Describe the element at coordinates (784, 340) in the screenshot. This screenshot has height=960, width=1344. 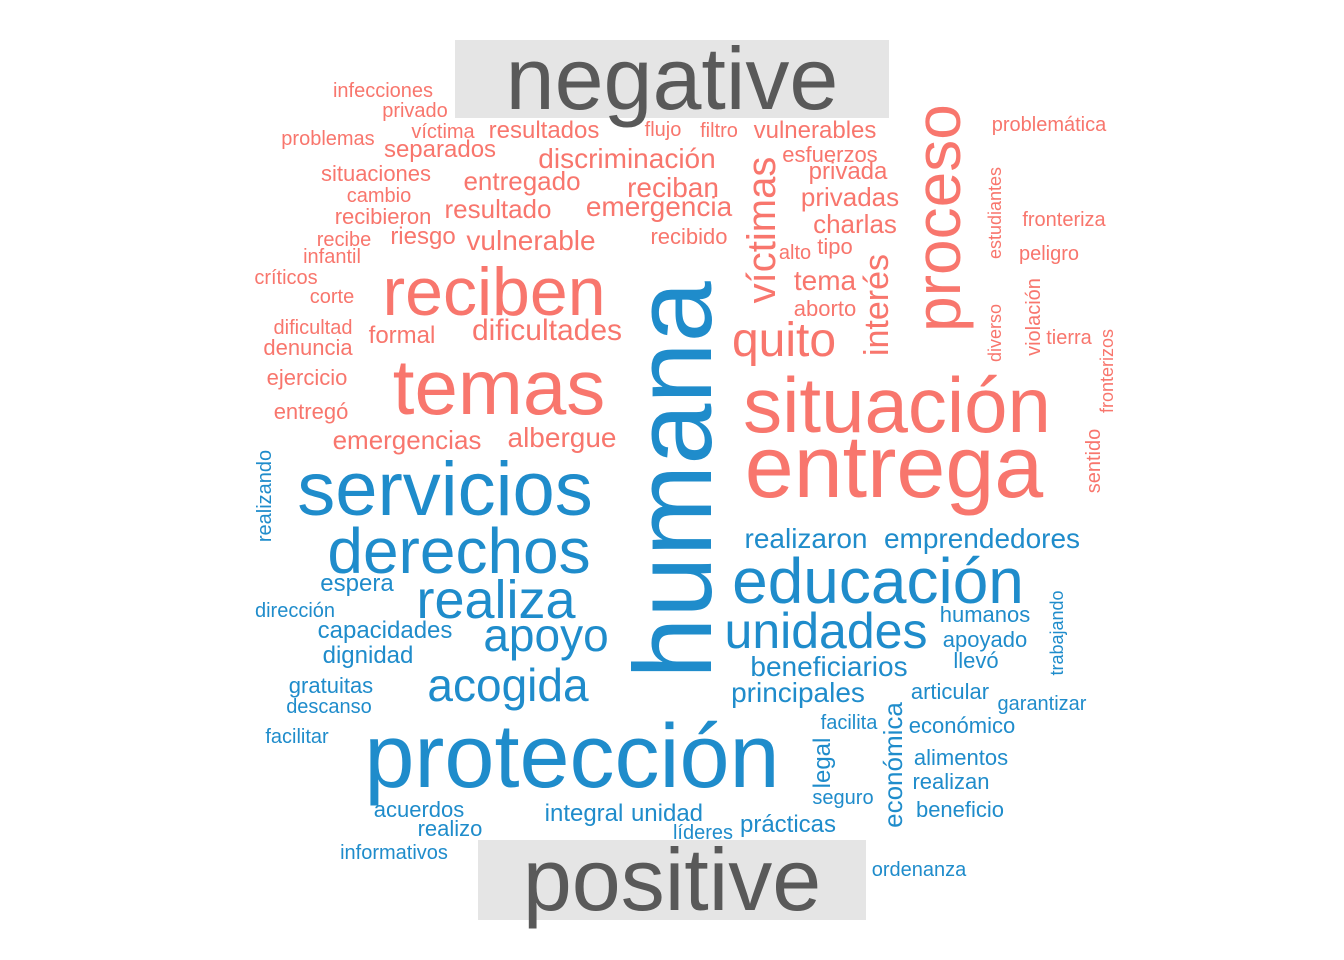
I see `word-negative: quito` at that location.